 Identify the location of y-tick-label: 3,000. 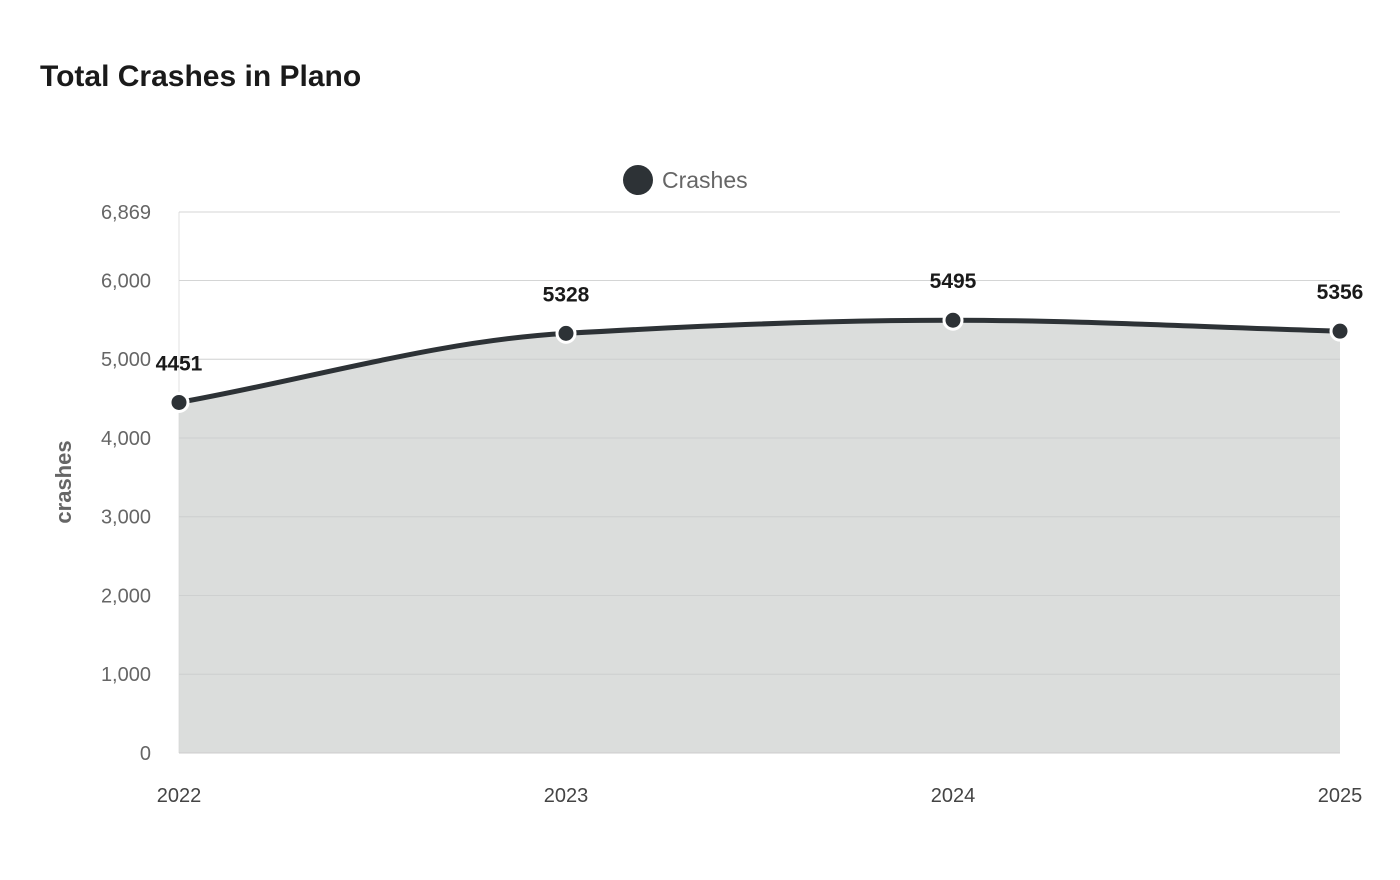
(126, 518).